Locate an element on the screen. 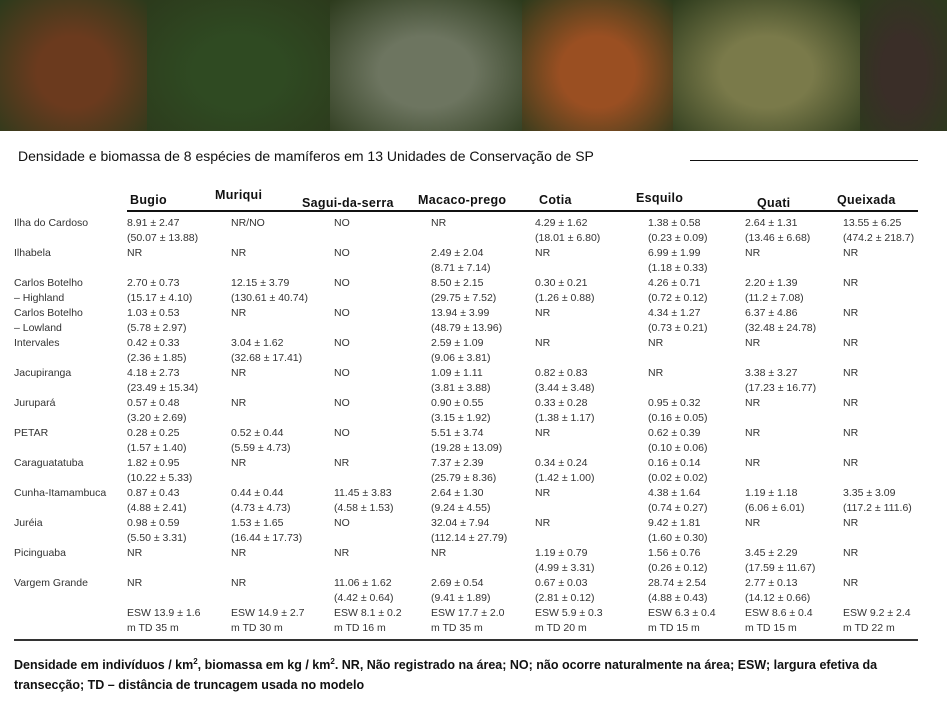 The height and width of the screenshot is (706, 947). site-name-line: Carlos Botelho is located at coordinates (48, 313).